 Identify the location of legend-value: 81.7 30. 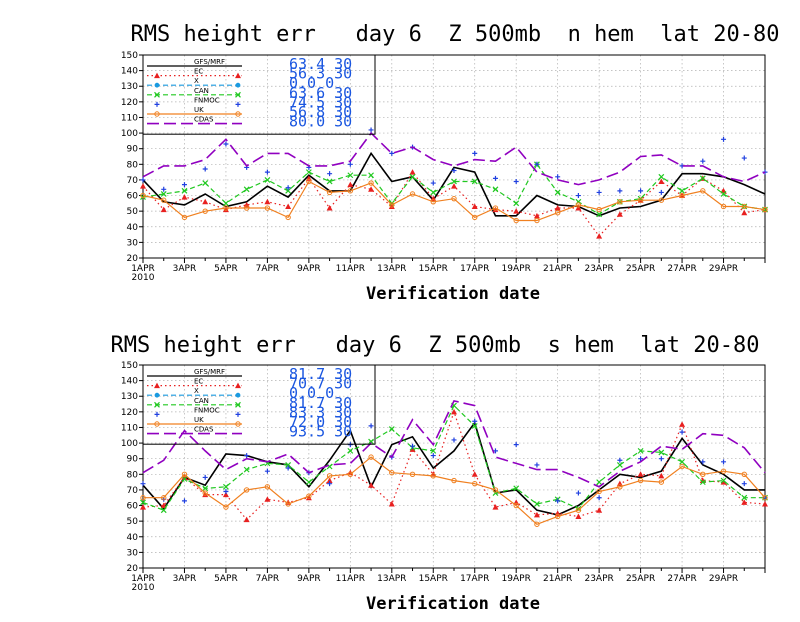
(320, 374).